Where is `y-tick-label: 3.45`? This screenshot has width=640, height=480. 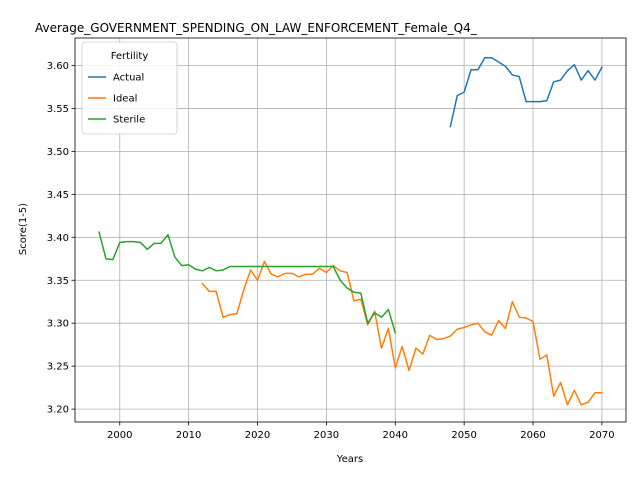 y-tick-label: 3.45 is located at coordinates (58, 195).